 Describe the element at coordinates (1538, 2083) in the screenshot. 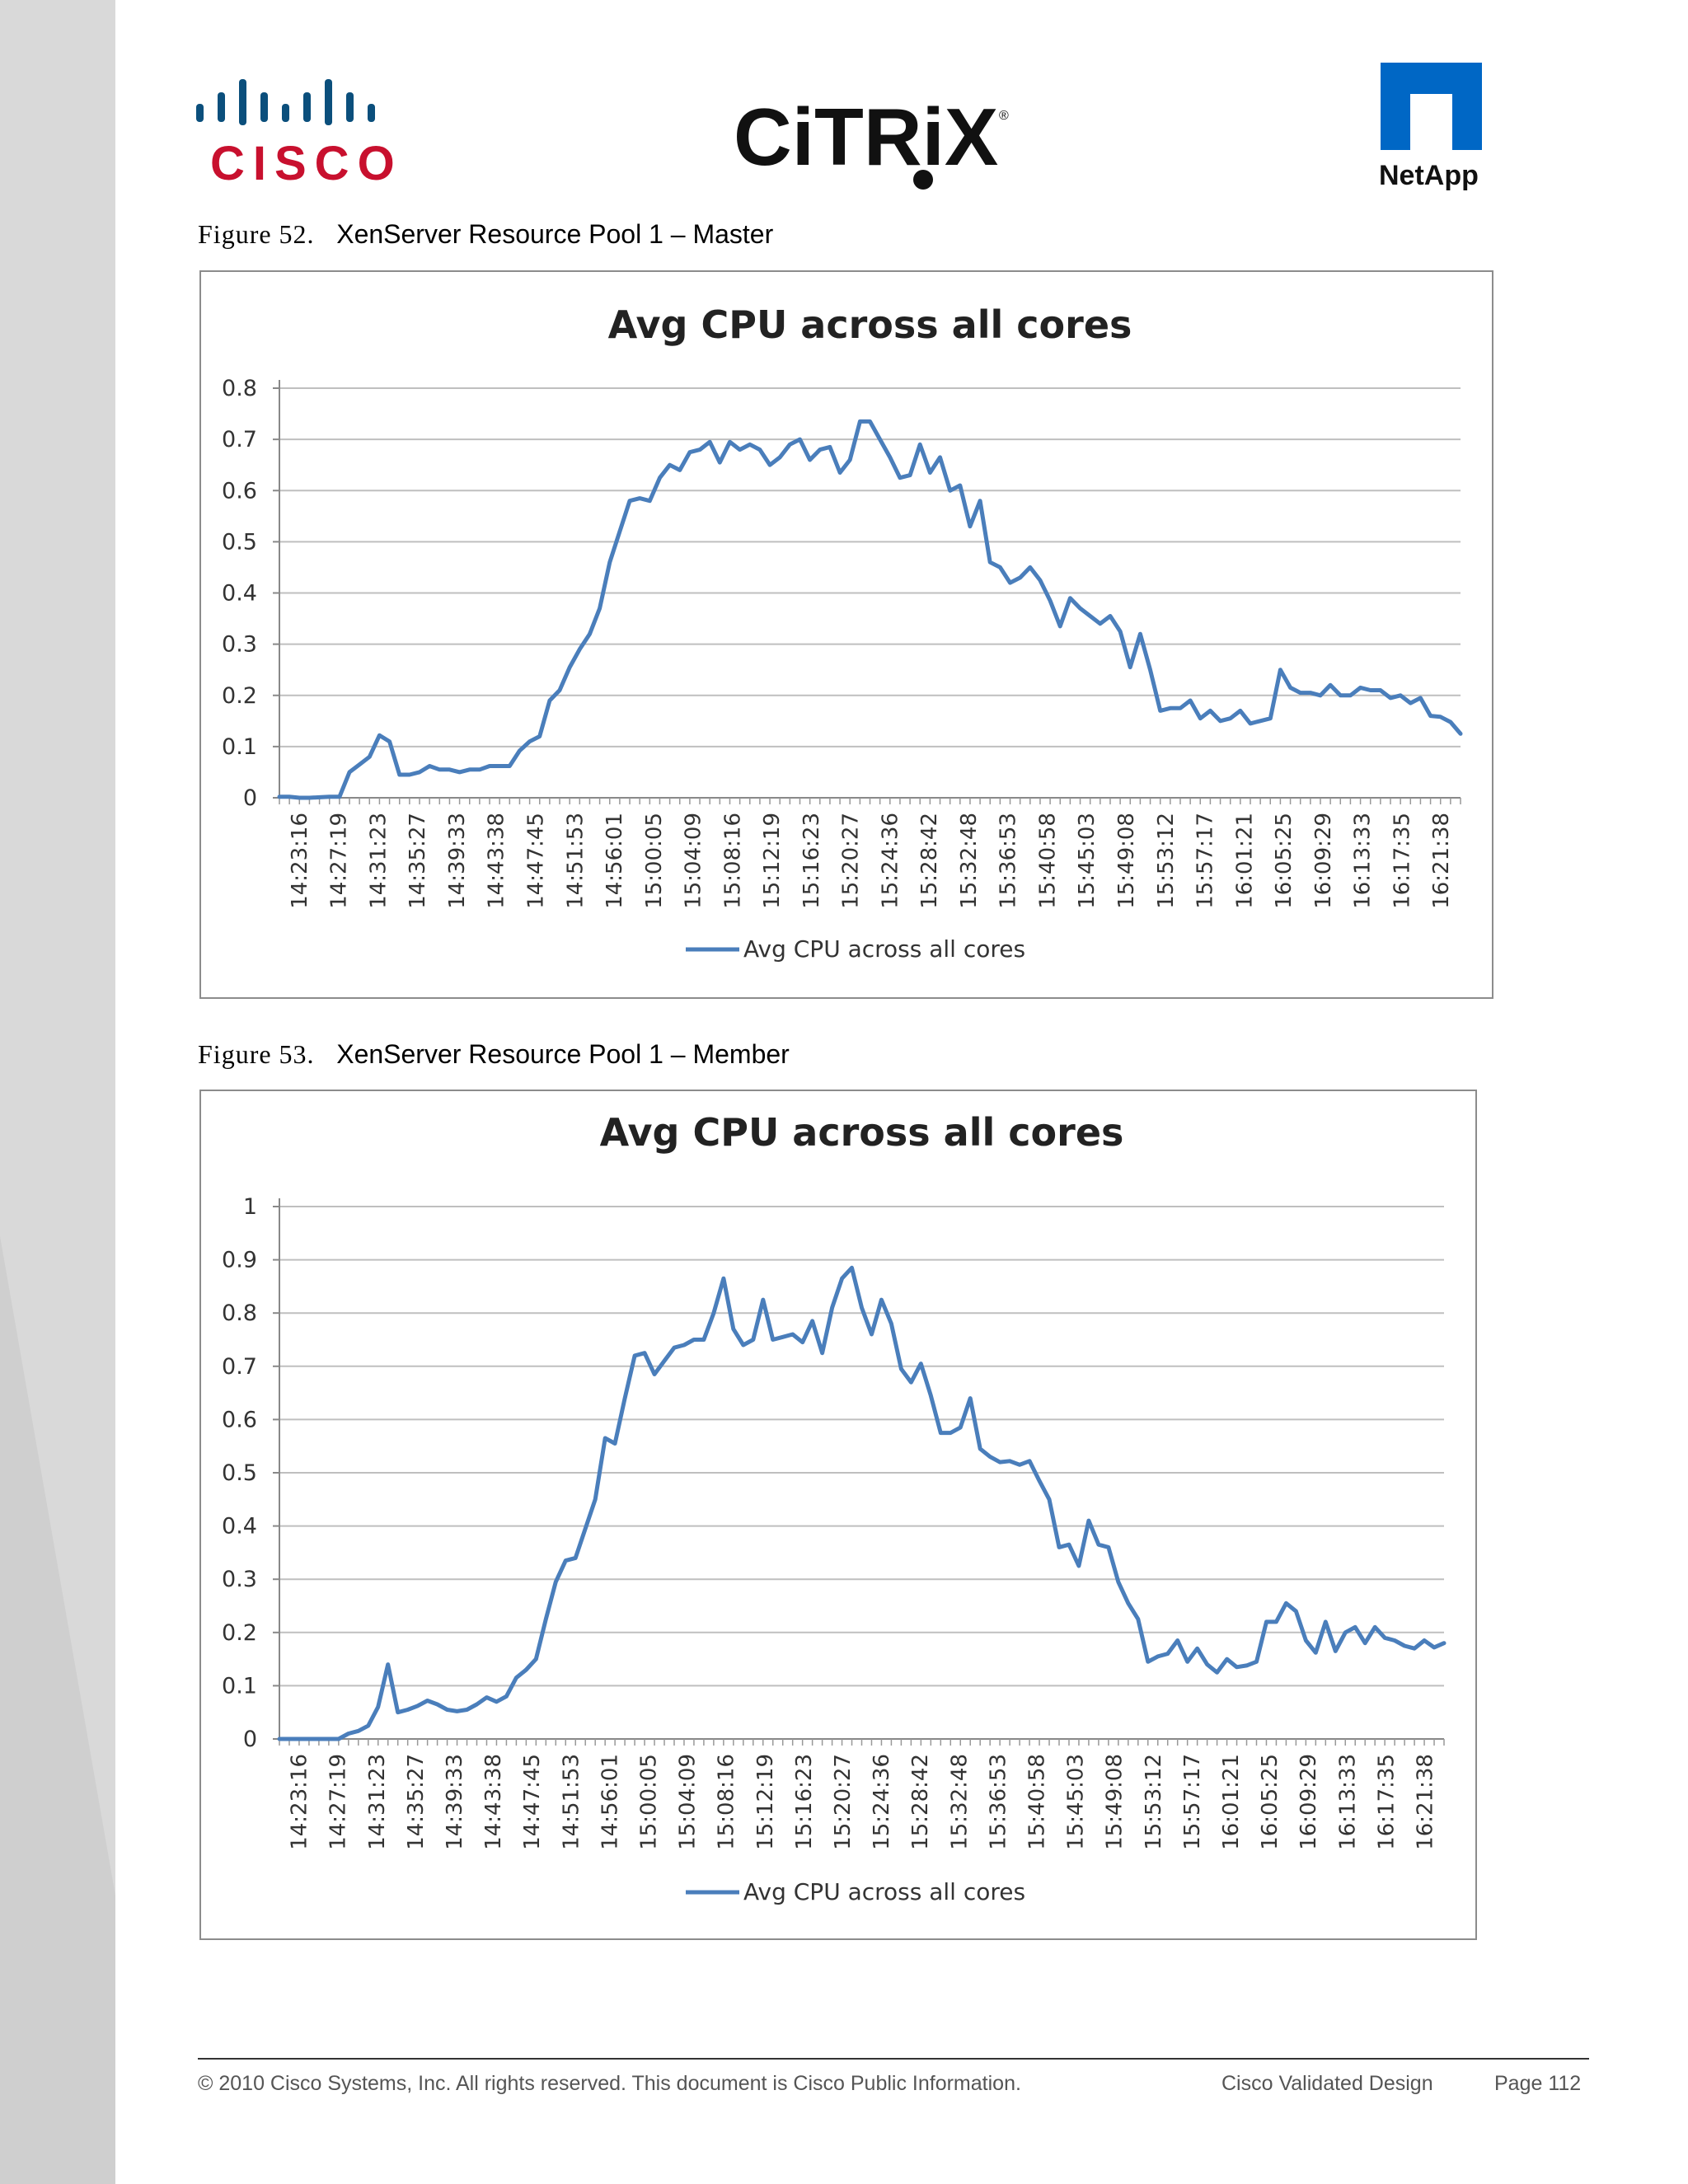

I see `footer-page-number: Page 112` at that location.